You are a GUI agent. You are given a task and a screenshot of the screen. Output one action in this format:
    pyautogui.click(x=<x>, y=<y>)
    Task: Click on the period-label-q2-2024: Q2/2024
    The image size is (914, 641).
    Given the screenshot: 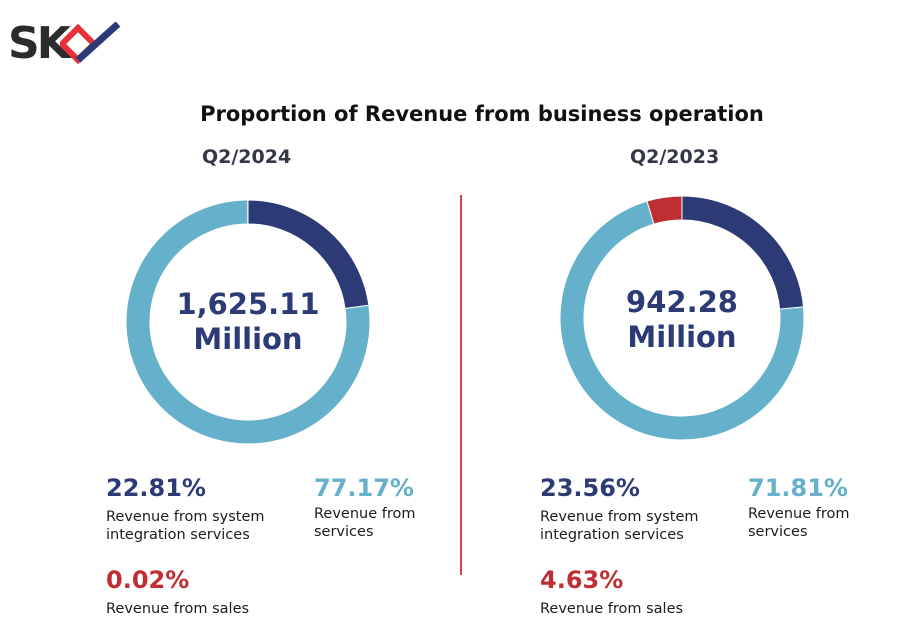 What is the action you would take?
    pyautogui.click(x=247, y=157)
    